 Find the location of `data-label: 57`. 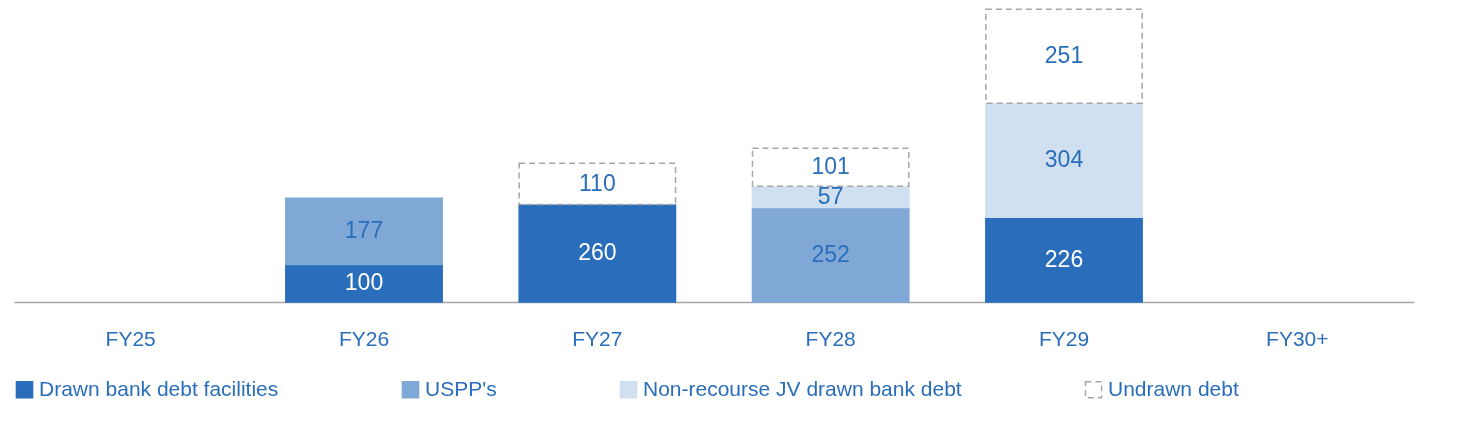

data-label: 57 is located at coordinates (830, 195).